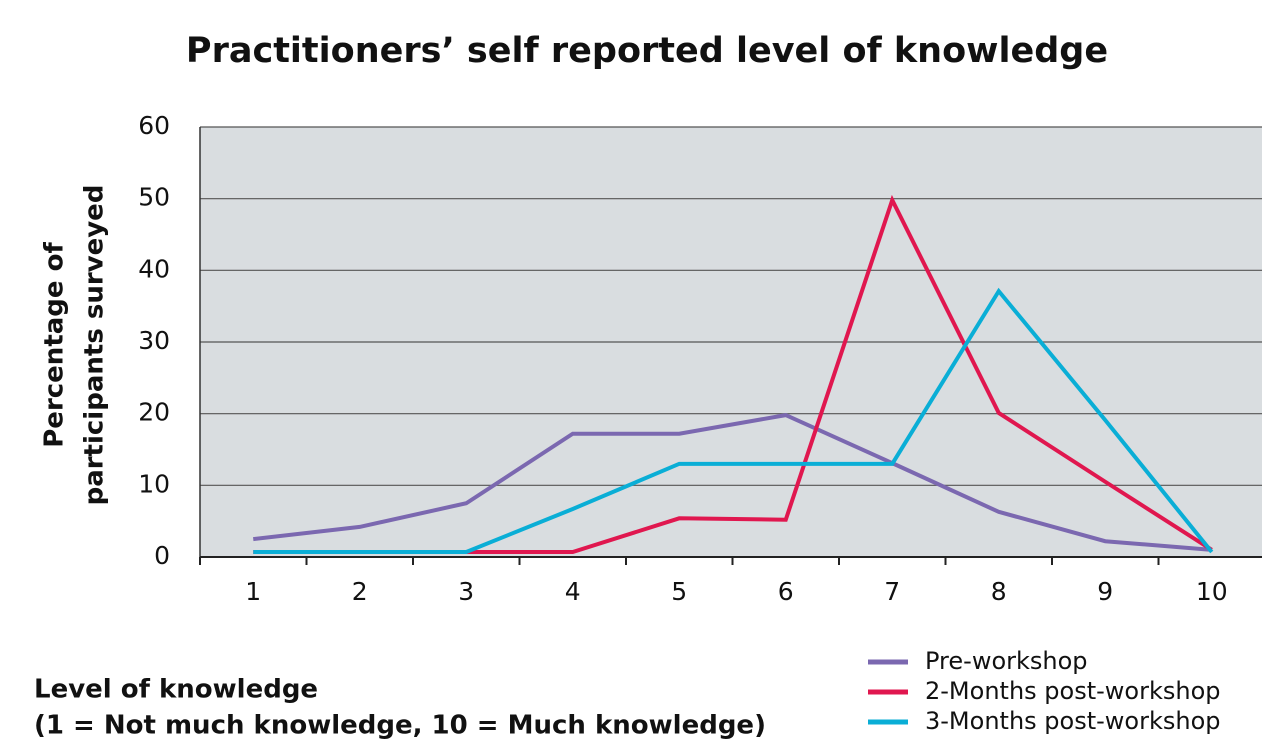 This screenshot has height=744, width=1262. What do you see at coordinates (154, 197) in the screenshot?
I see `y-tick-label: 50` at bounding box center [154, 197].